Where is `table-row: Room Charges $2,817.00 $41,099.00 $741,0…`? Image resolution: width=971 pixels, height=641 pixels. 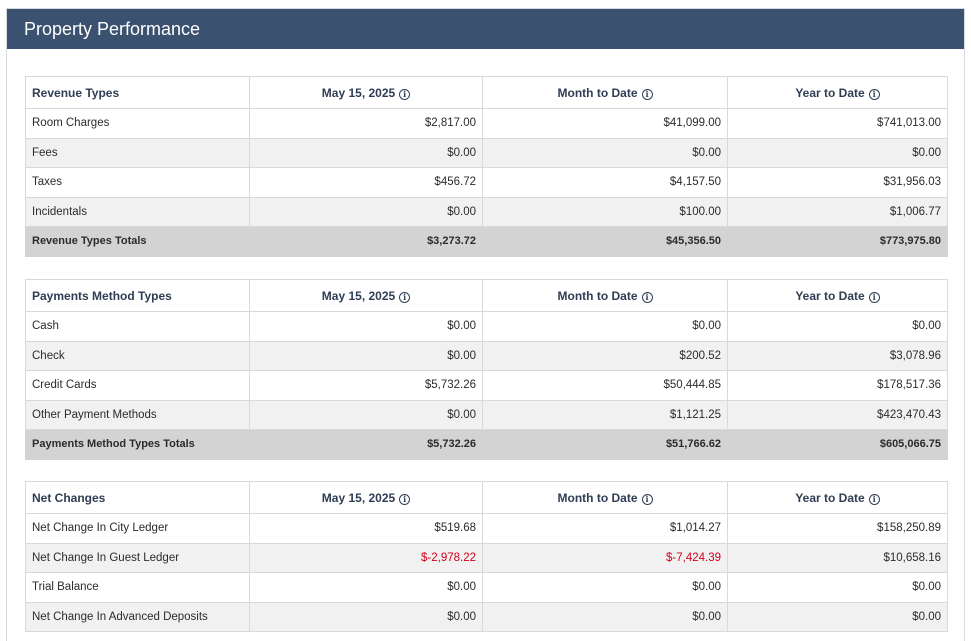 table-row: Room Charges $2,817.00 $41,099.00 $741,0… is located at coordinates (486, 123).